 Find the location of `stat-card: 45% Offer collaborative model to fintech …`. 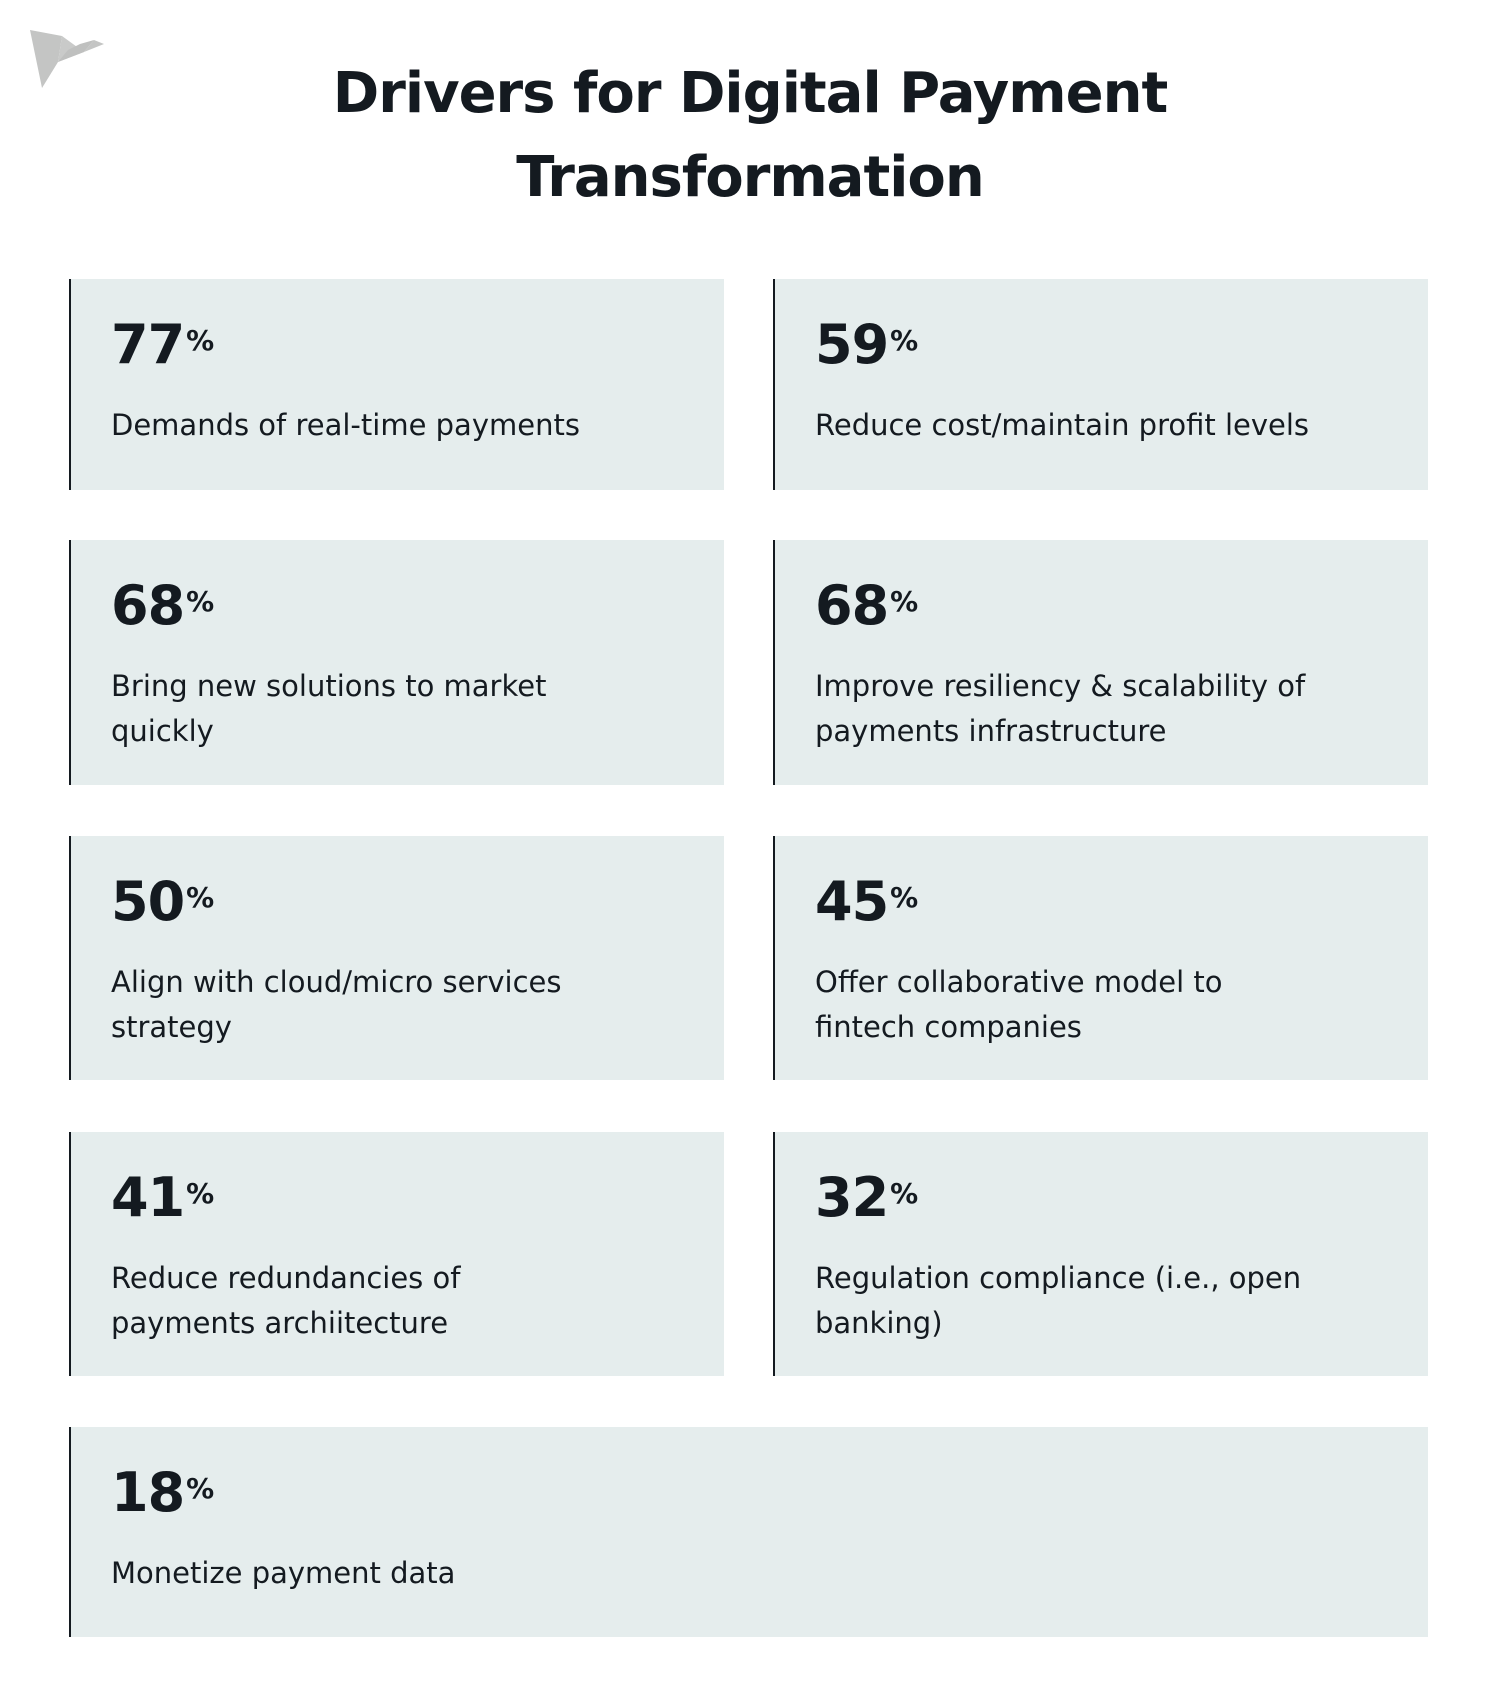

stat-card: 45% Offer collaborative model to fintech … is located at coordinates (1100, 958).